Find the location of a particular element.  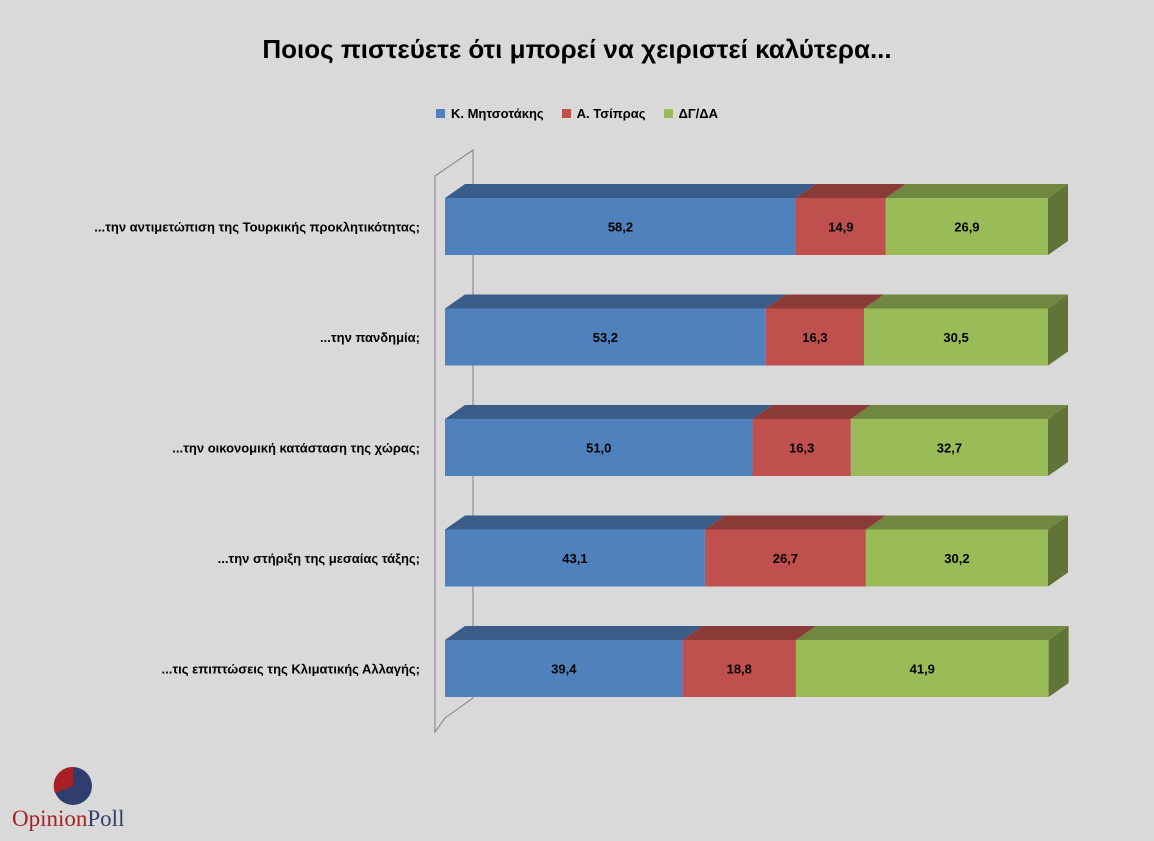

data-label: 41,9 is located at coordinates (922, 669).